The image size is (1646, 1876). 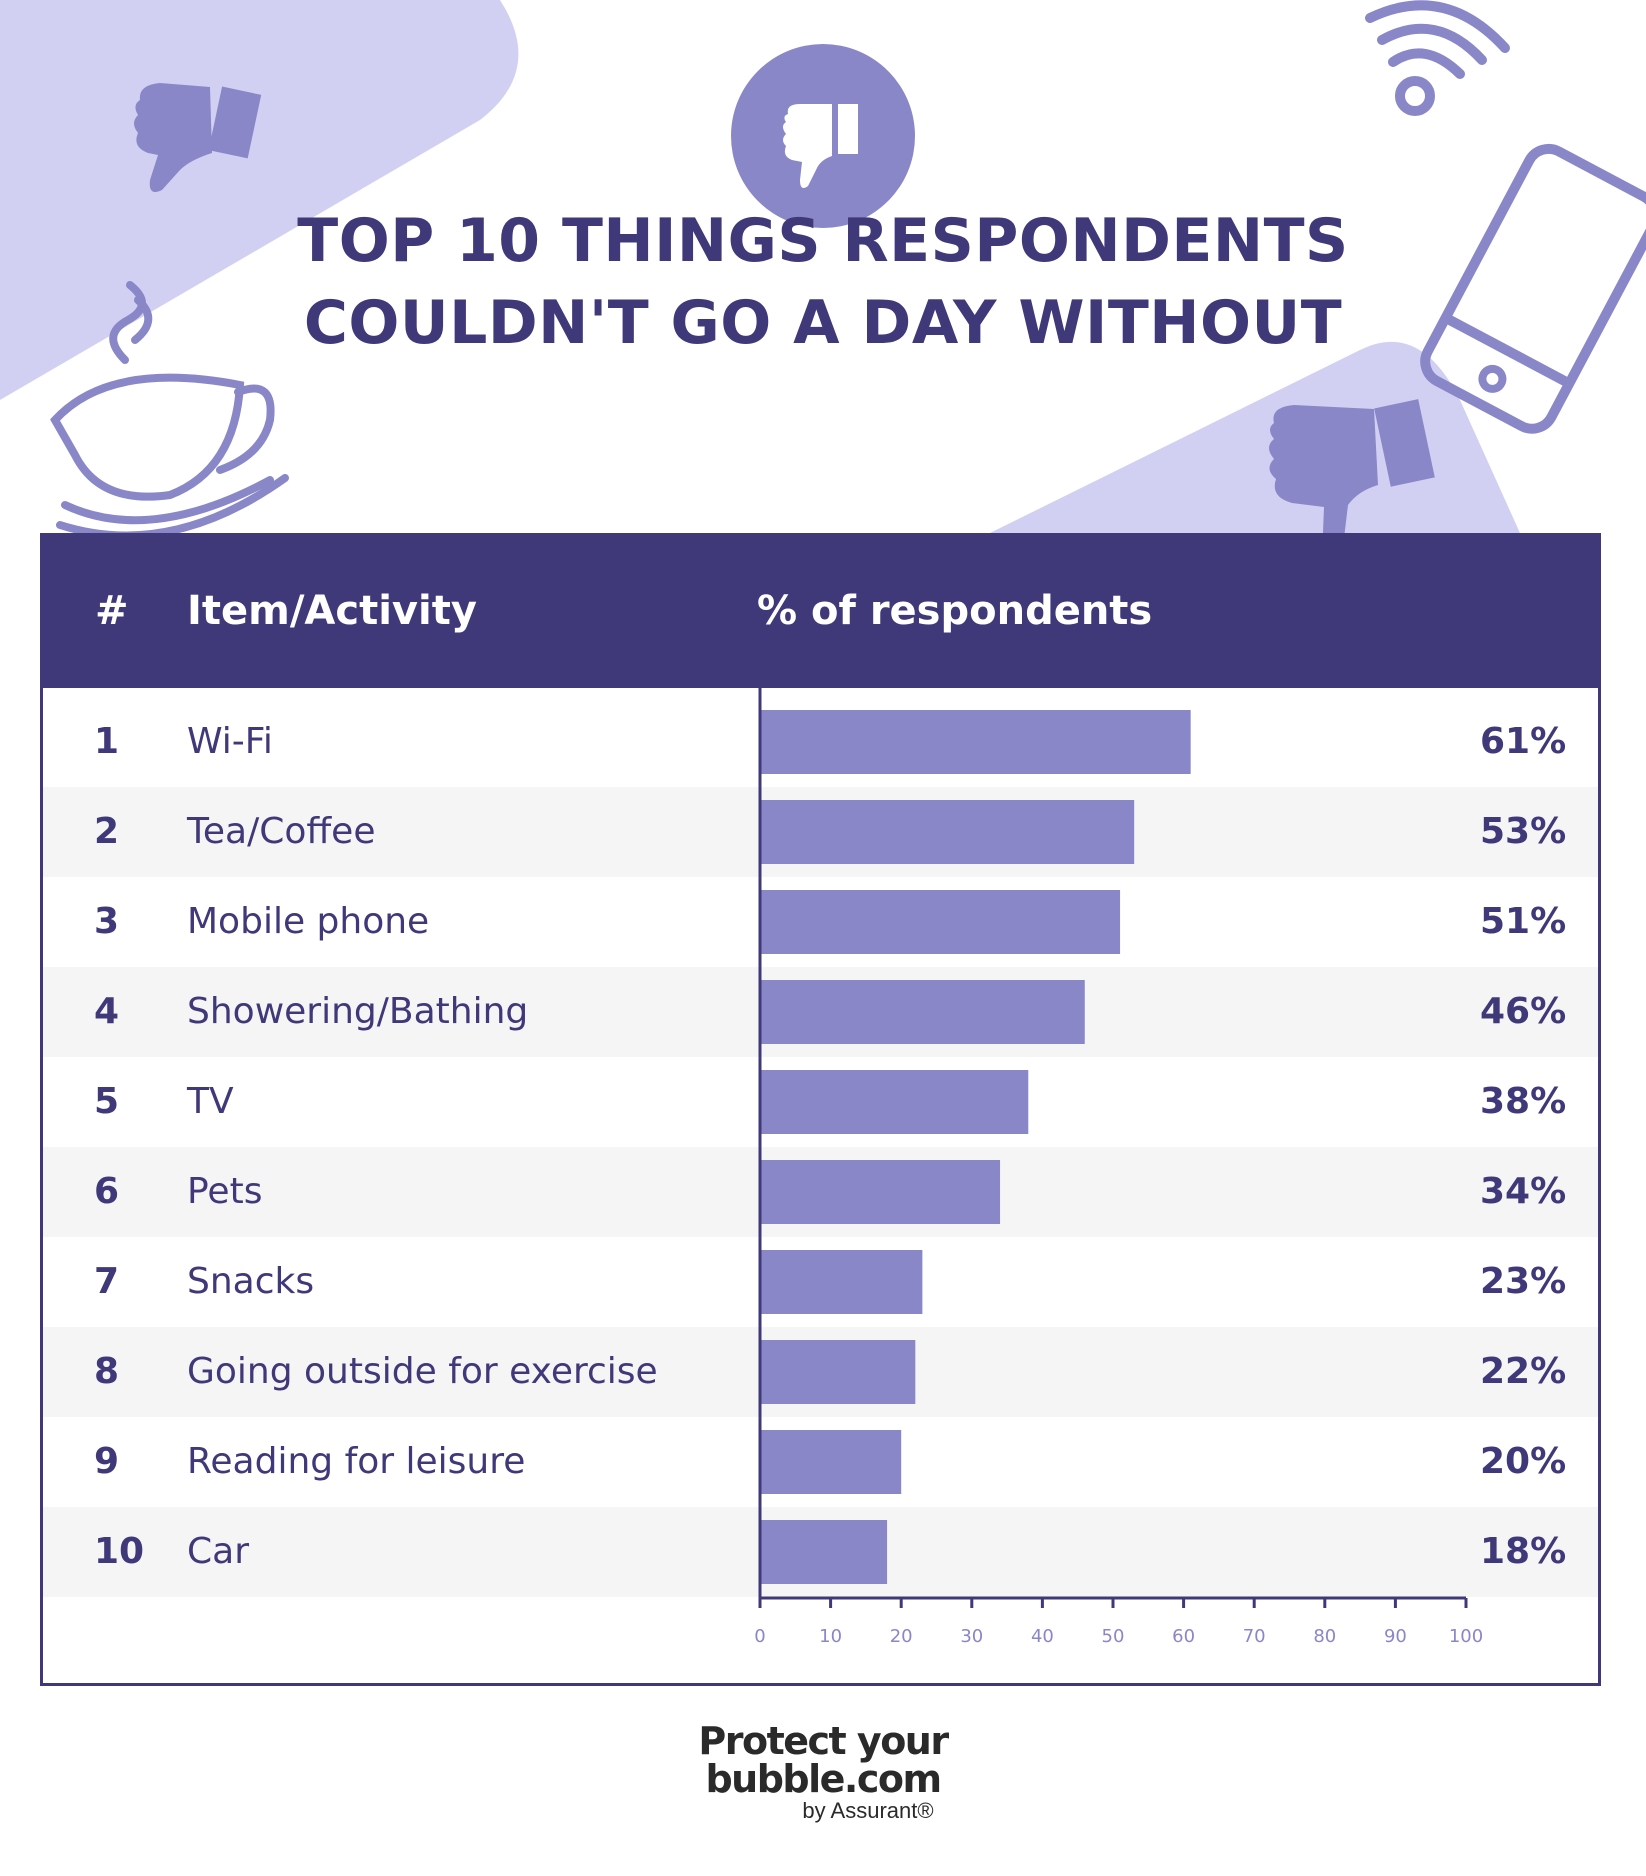 What do you see at coordinates (107, 1371) in the screenshot?
I see `row-rank: 8` at bounding box center [107, 1371].